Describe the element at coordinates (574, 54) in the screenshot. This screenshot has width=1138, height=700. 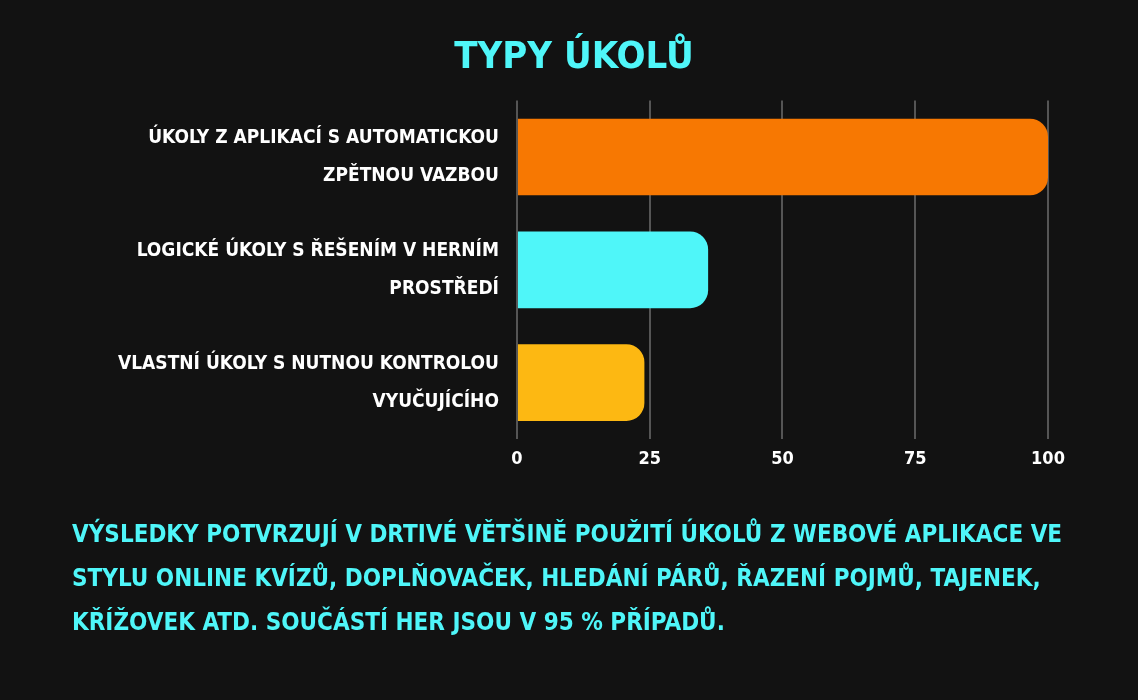
I see `chart-title: TYPY ÚKOLŮ` at that location.